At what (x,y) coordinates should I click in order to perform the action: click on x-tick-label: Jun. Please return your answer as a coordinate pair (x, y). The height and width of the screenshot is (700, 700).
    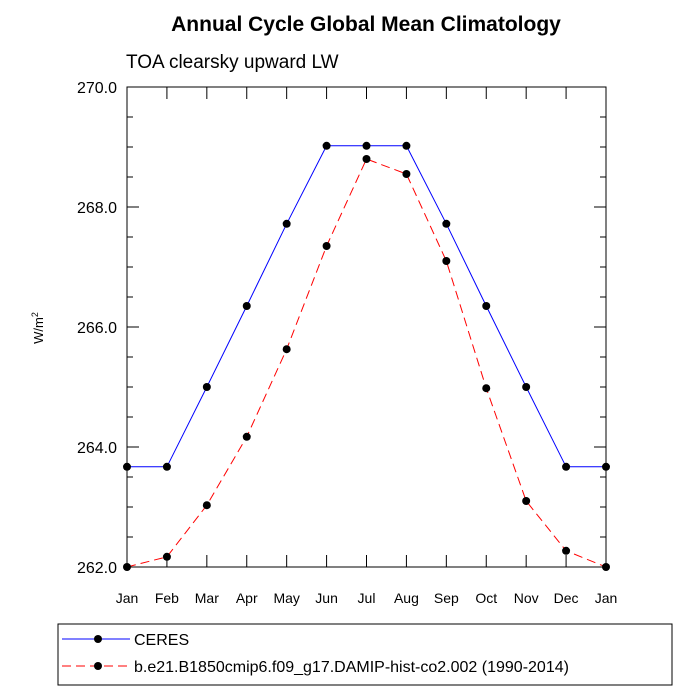
    Looking at the image, I should click on (326, 598).